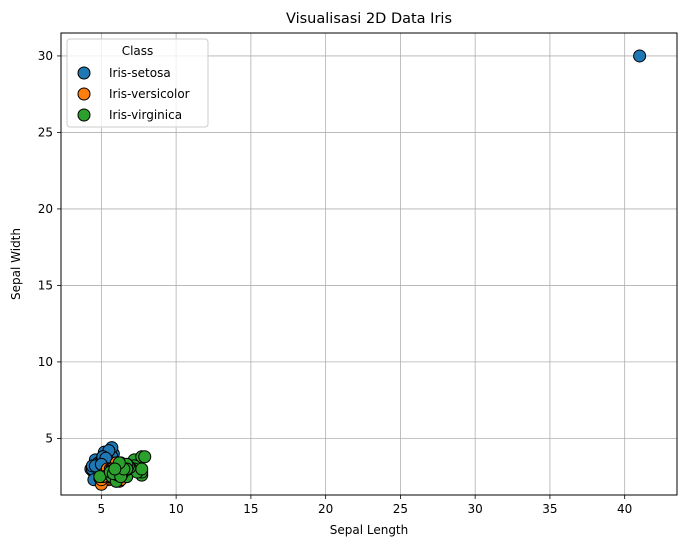  Describe the element at coordinates (250, 509) in the screenshot. I see `x-tick-label: 15` at that location.